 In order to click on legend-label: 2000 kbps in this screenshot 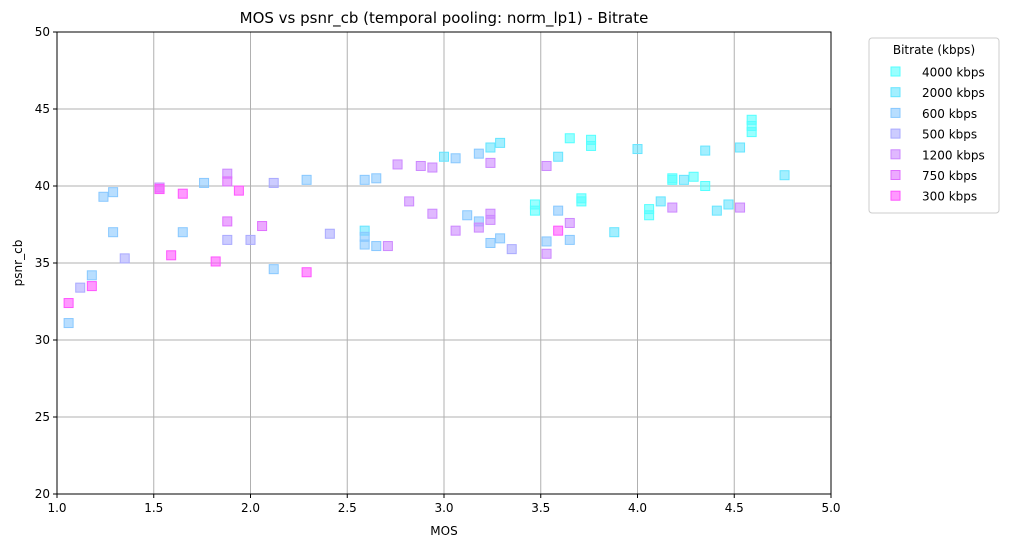, I will do `click(953, 93)`.